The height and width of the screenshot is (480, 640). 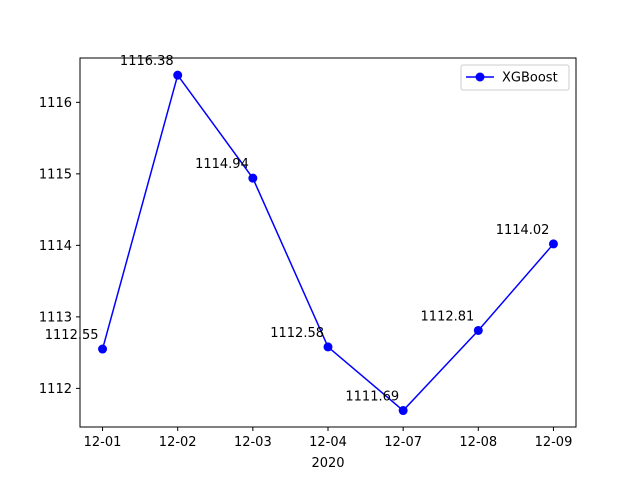 I want to click on data-label-0: 1112.55, so click(x=72, y=335).